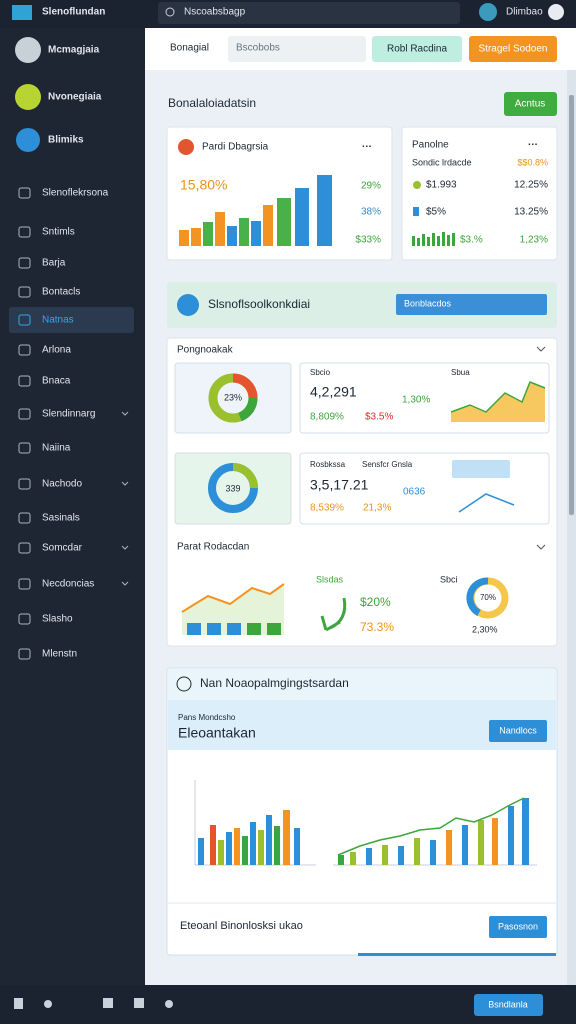 This screenshot has width=576, height=1029. I want to click on label: Rosbkssa, so click(328, 464).